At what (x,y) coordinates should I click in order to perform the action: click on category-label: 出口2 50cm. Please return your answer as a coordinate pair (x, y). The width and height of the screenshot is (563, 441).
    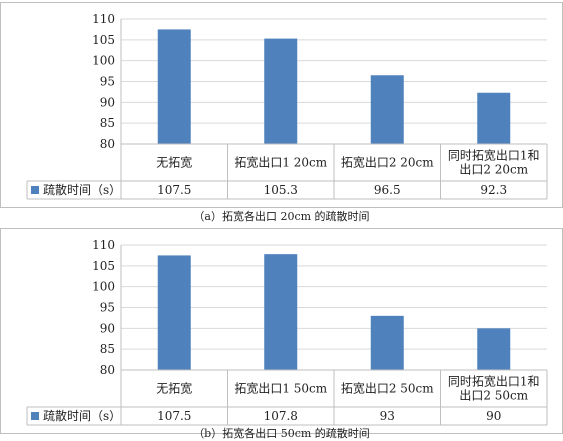
    Looking at the image, I should click on (493, 396).